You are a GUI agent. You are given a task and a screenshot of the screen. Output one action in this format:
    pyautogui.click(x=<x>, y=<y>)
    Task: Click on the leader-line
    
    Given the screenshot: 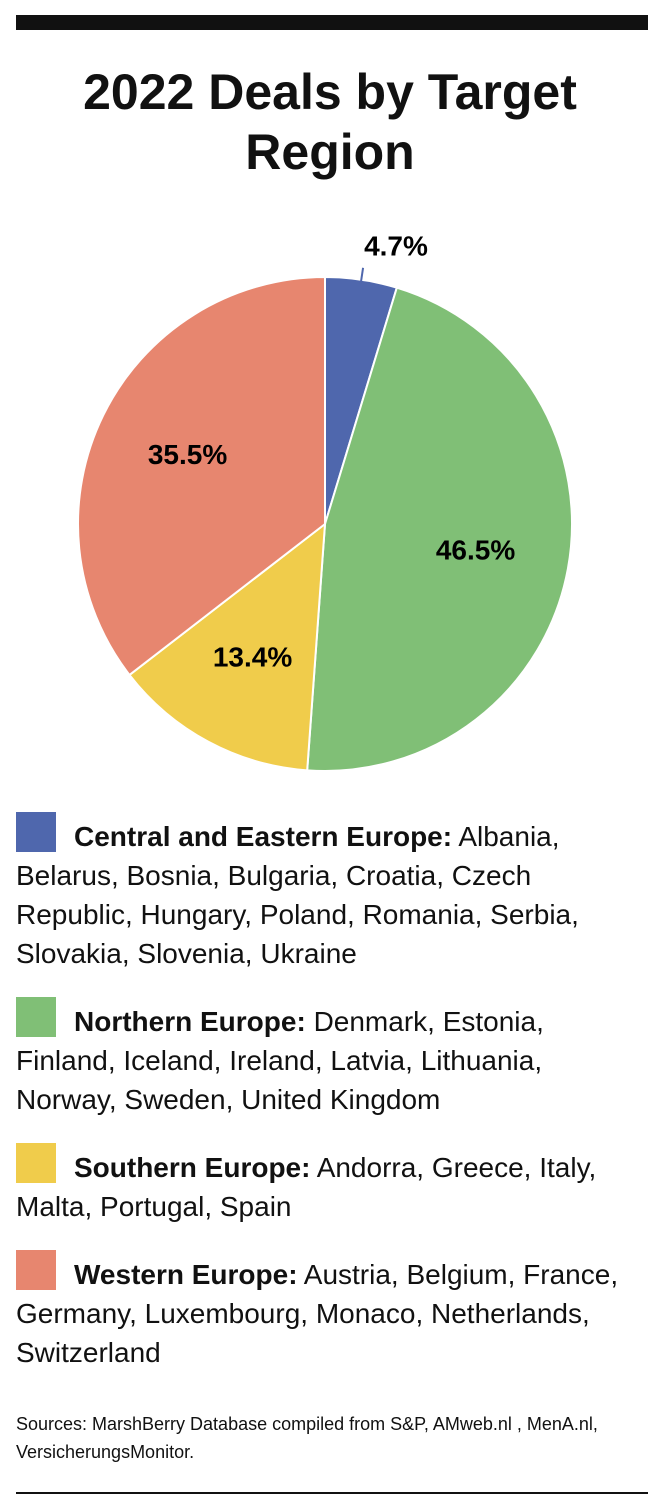 What is the action you would take?
    pyautogui.click(x=362, y=275)
    